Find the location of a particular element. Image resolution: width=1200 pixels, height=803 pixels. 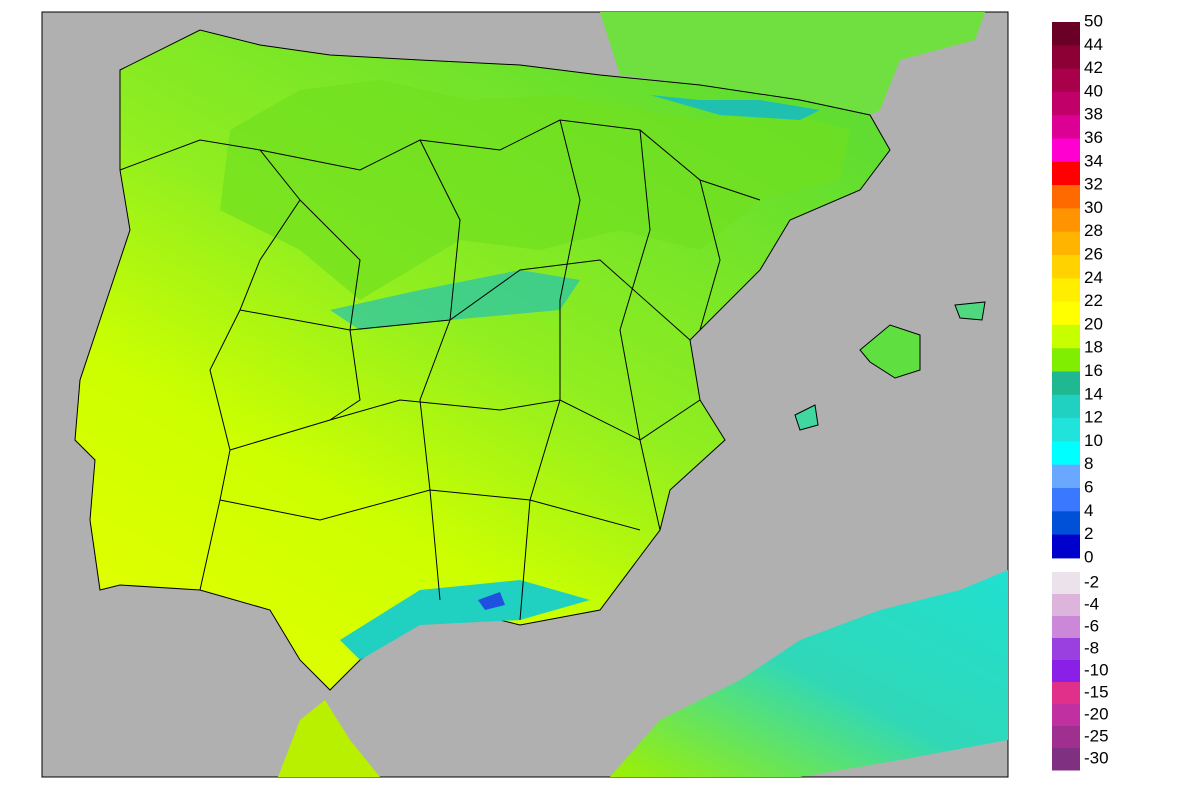

ibiza is located at coordinates (806, 417).